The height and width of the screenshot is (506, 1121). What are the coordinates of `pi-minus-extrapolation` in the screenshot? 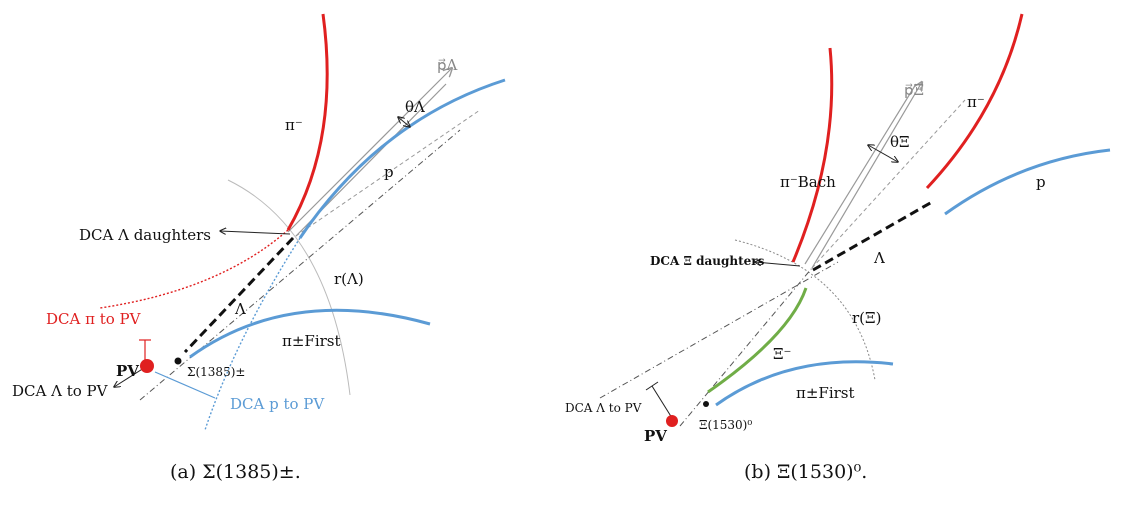 It's located at (194, 269).